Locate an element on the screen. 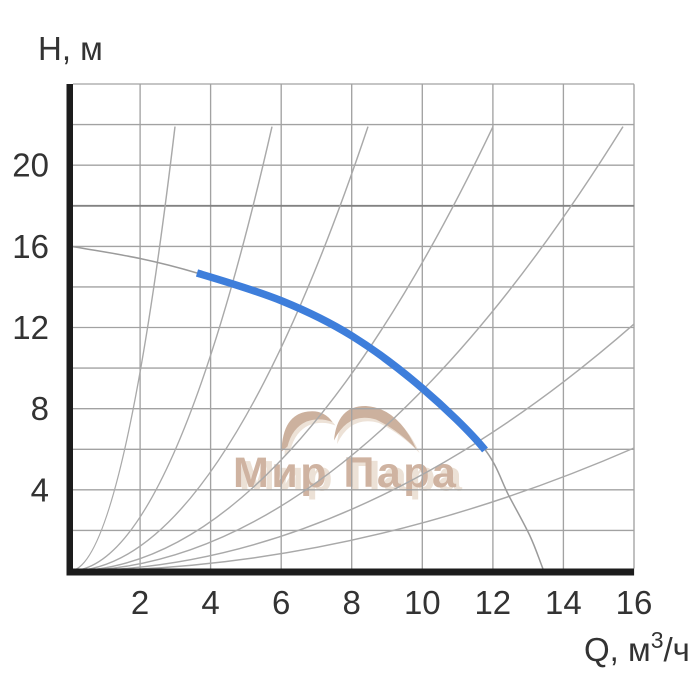  svg-text: 10 is located at coordinates (422, 602).